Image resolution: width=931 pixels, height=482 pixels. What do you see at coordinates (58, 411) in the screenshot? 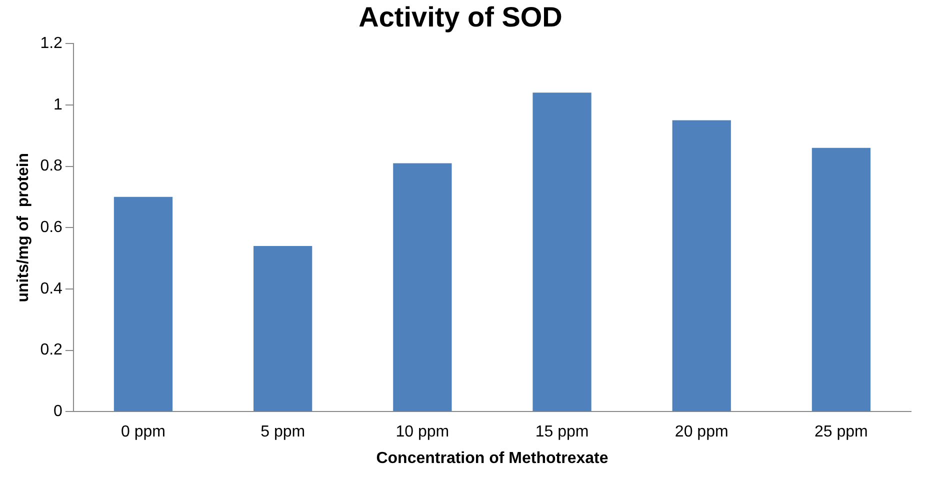
I see `y-tick-label: 0` at bounding box center [58, 411].